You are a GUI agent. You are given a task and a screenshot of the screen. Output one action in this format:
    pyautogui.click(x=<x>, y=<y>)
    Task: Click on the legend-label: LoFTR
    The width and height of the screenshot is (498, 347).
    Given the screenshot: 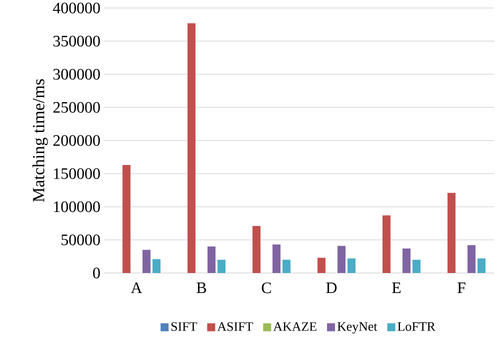 What is the action you would take?
    pyautogui.click(x=417, y=326)
    